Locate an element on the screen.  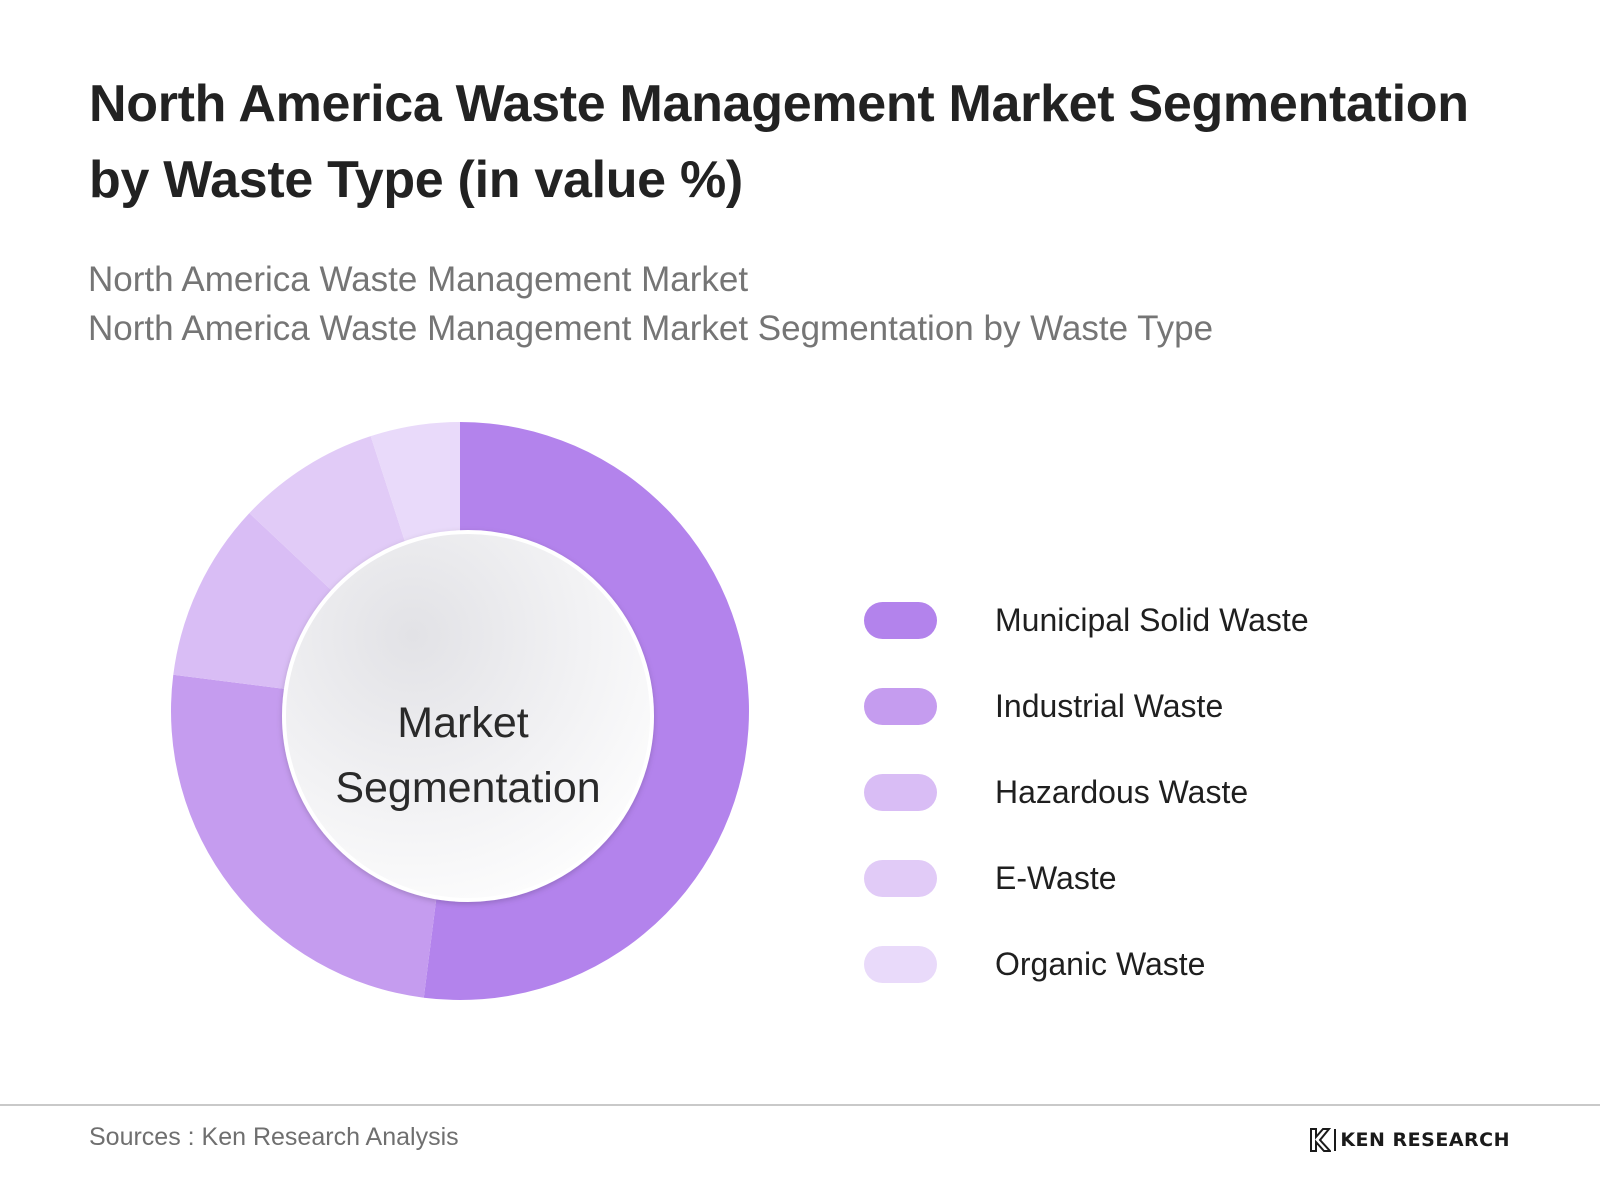
legend-label: Organic Waste is located at coordinates (1100, 964).